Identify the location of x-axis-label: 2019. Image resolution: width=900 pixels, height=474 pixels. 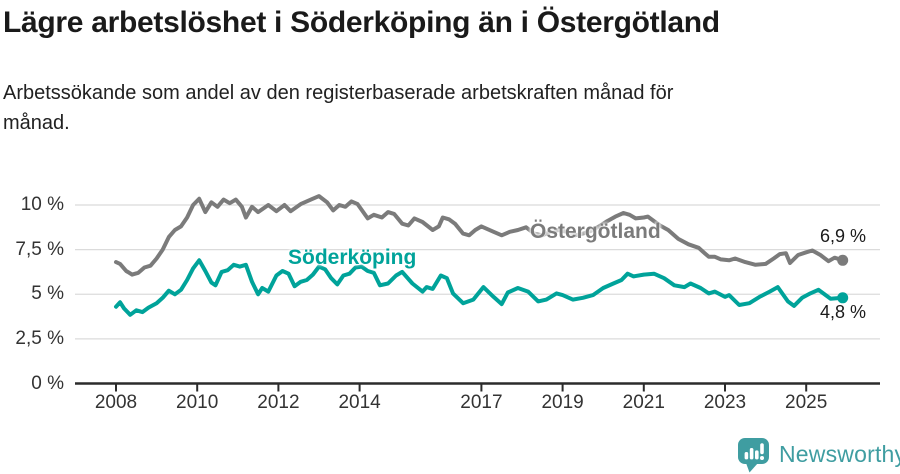
(562, 402).